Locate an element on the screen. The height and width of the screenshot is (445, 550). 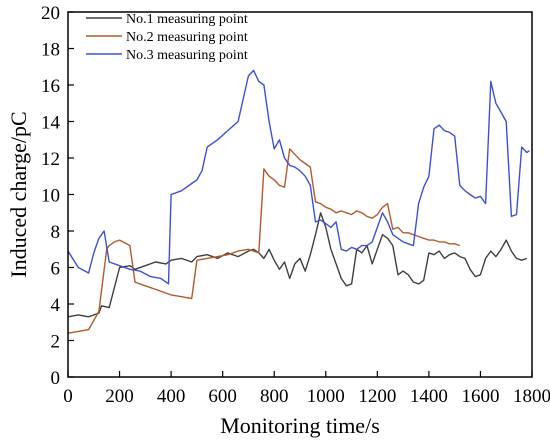
x-tick-label: 1200 is located at coordinates (377, 396).